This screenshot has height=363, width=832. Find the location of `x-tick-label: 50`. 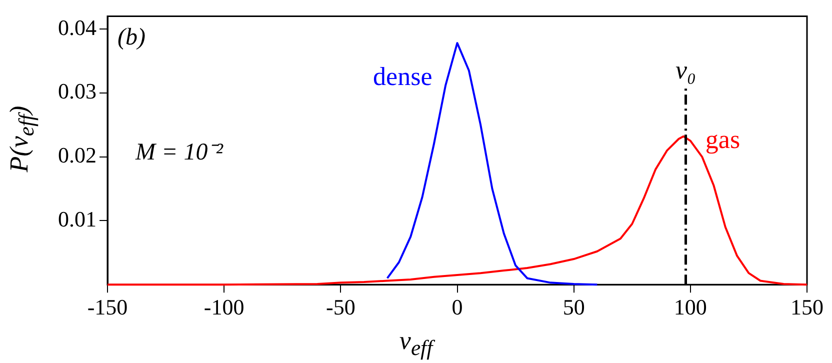

x-tick-label: 50 is located at coordinates (573, 307).